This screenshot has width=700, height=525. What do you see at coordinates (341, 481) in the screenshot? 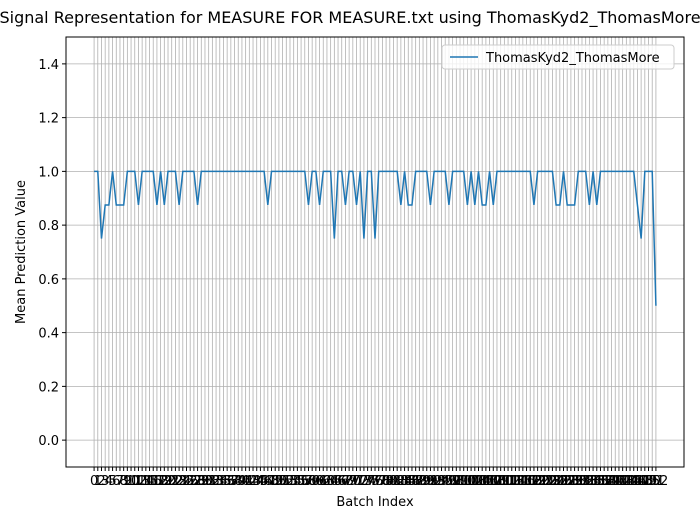
I see `x-tick-label: 67` at bounding box center [341, 481].